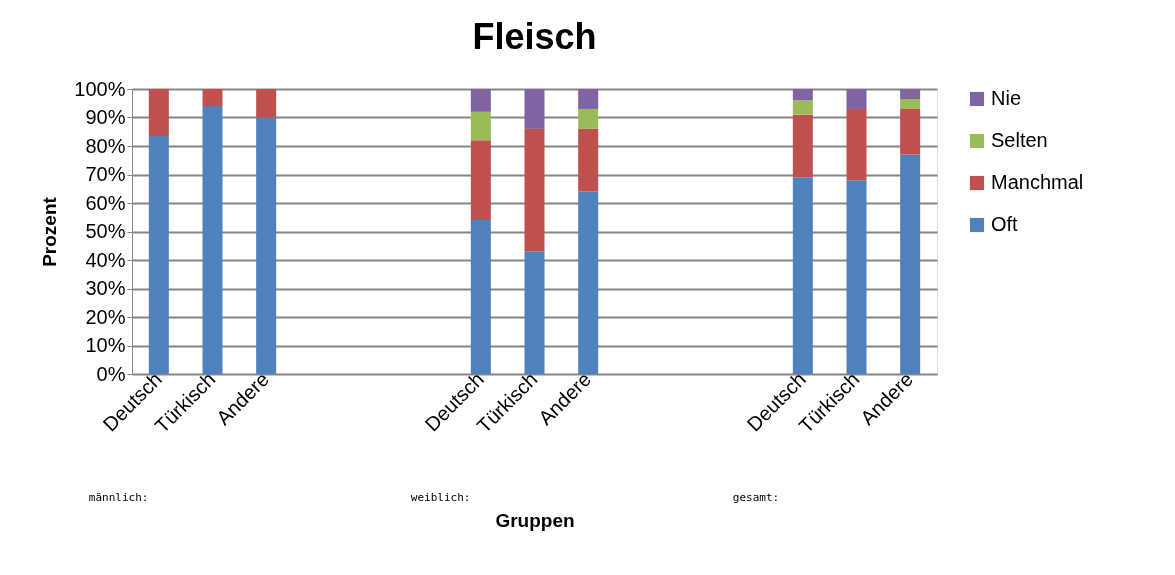 The height and width of the screenshot is (575, 1175). I want to click on y-tick-label: 20%, so click(105, 316).